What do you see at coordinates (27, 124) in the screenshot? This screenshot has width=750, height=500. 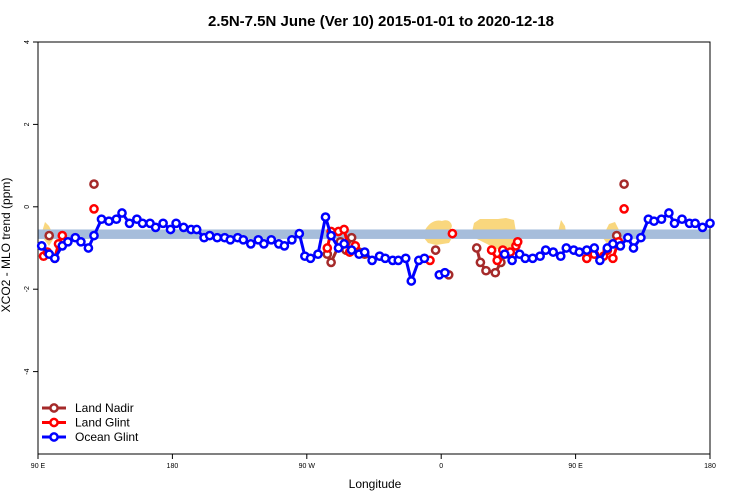 I see `y-tick-label: 2` at bounding box center [27, 124].